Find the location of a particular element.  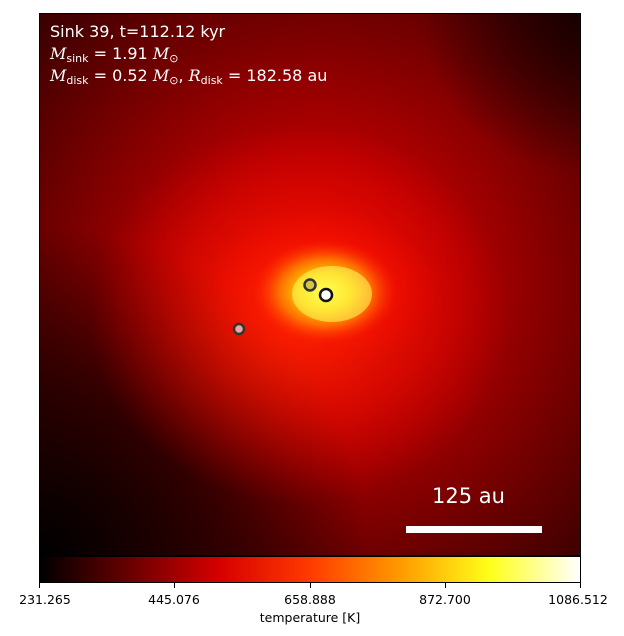

scale-bar is located at coordinates (474, 529).